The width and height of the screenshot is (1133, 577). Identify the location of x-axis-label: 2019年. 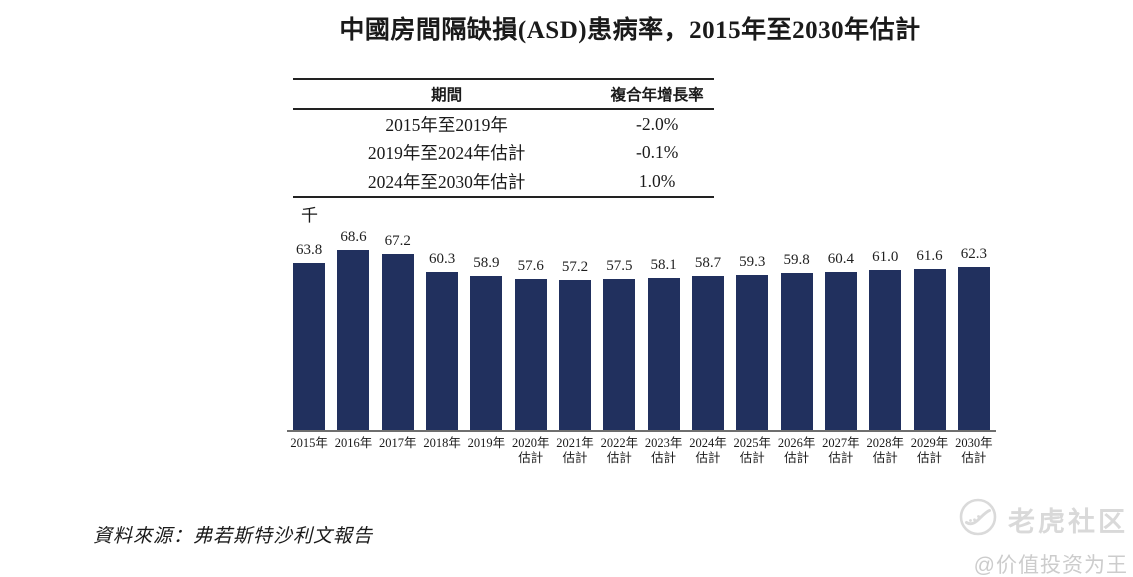
(486, 443).